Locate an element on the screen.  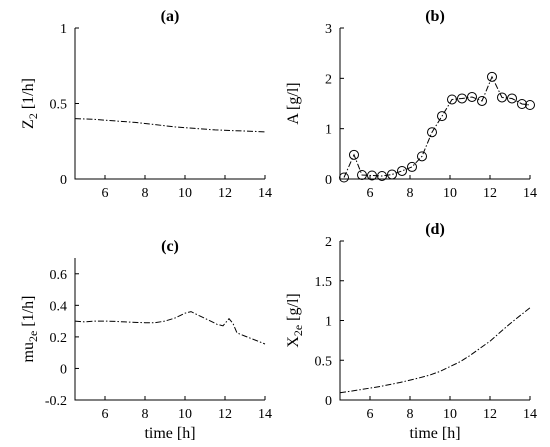
panel-b-xtick-label: 8 is located at coordinates (410, 193).